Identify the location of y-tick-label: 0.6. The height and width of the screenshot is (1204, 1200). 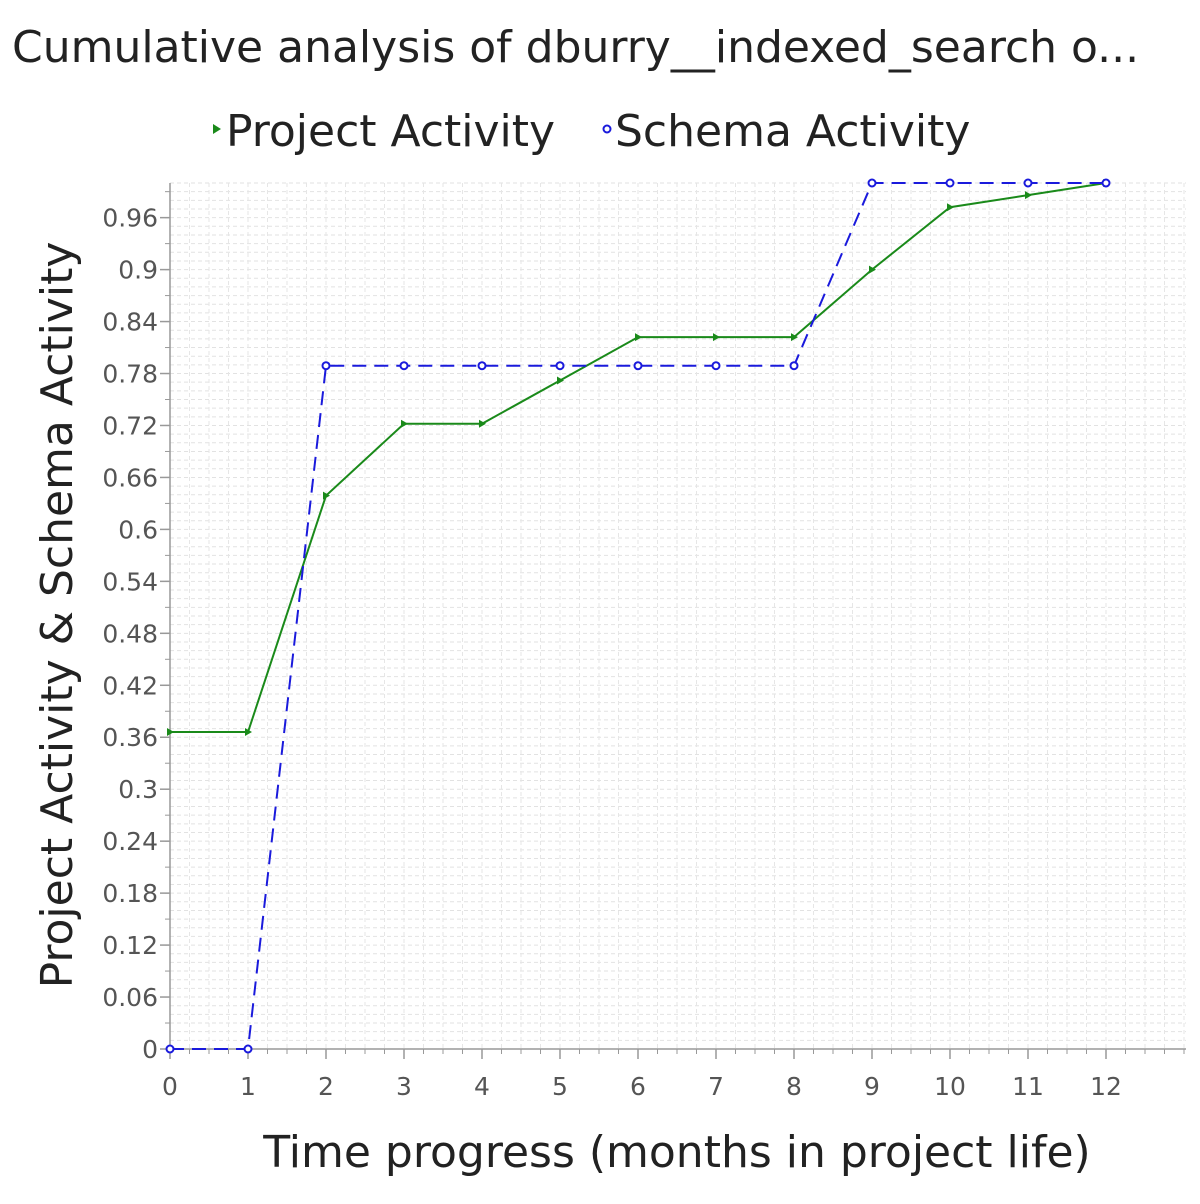
(138, 529).